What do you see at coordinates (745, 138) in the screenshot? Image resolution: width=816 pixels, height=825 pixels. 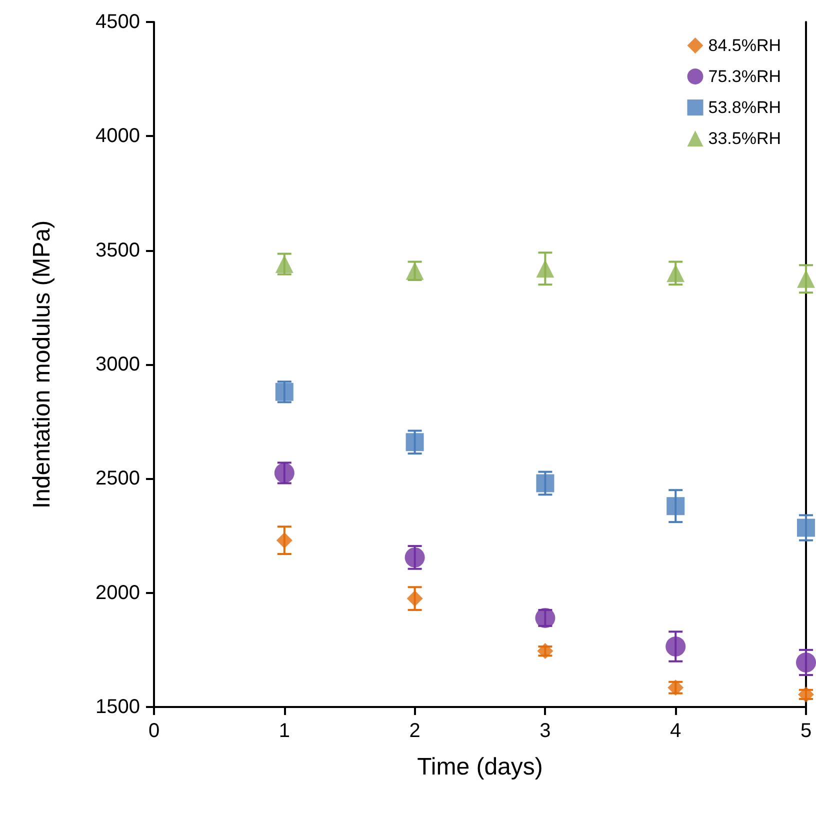 I see `legend-label: 33.5%RH` at bounding box center [745, 138].